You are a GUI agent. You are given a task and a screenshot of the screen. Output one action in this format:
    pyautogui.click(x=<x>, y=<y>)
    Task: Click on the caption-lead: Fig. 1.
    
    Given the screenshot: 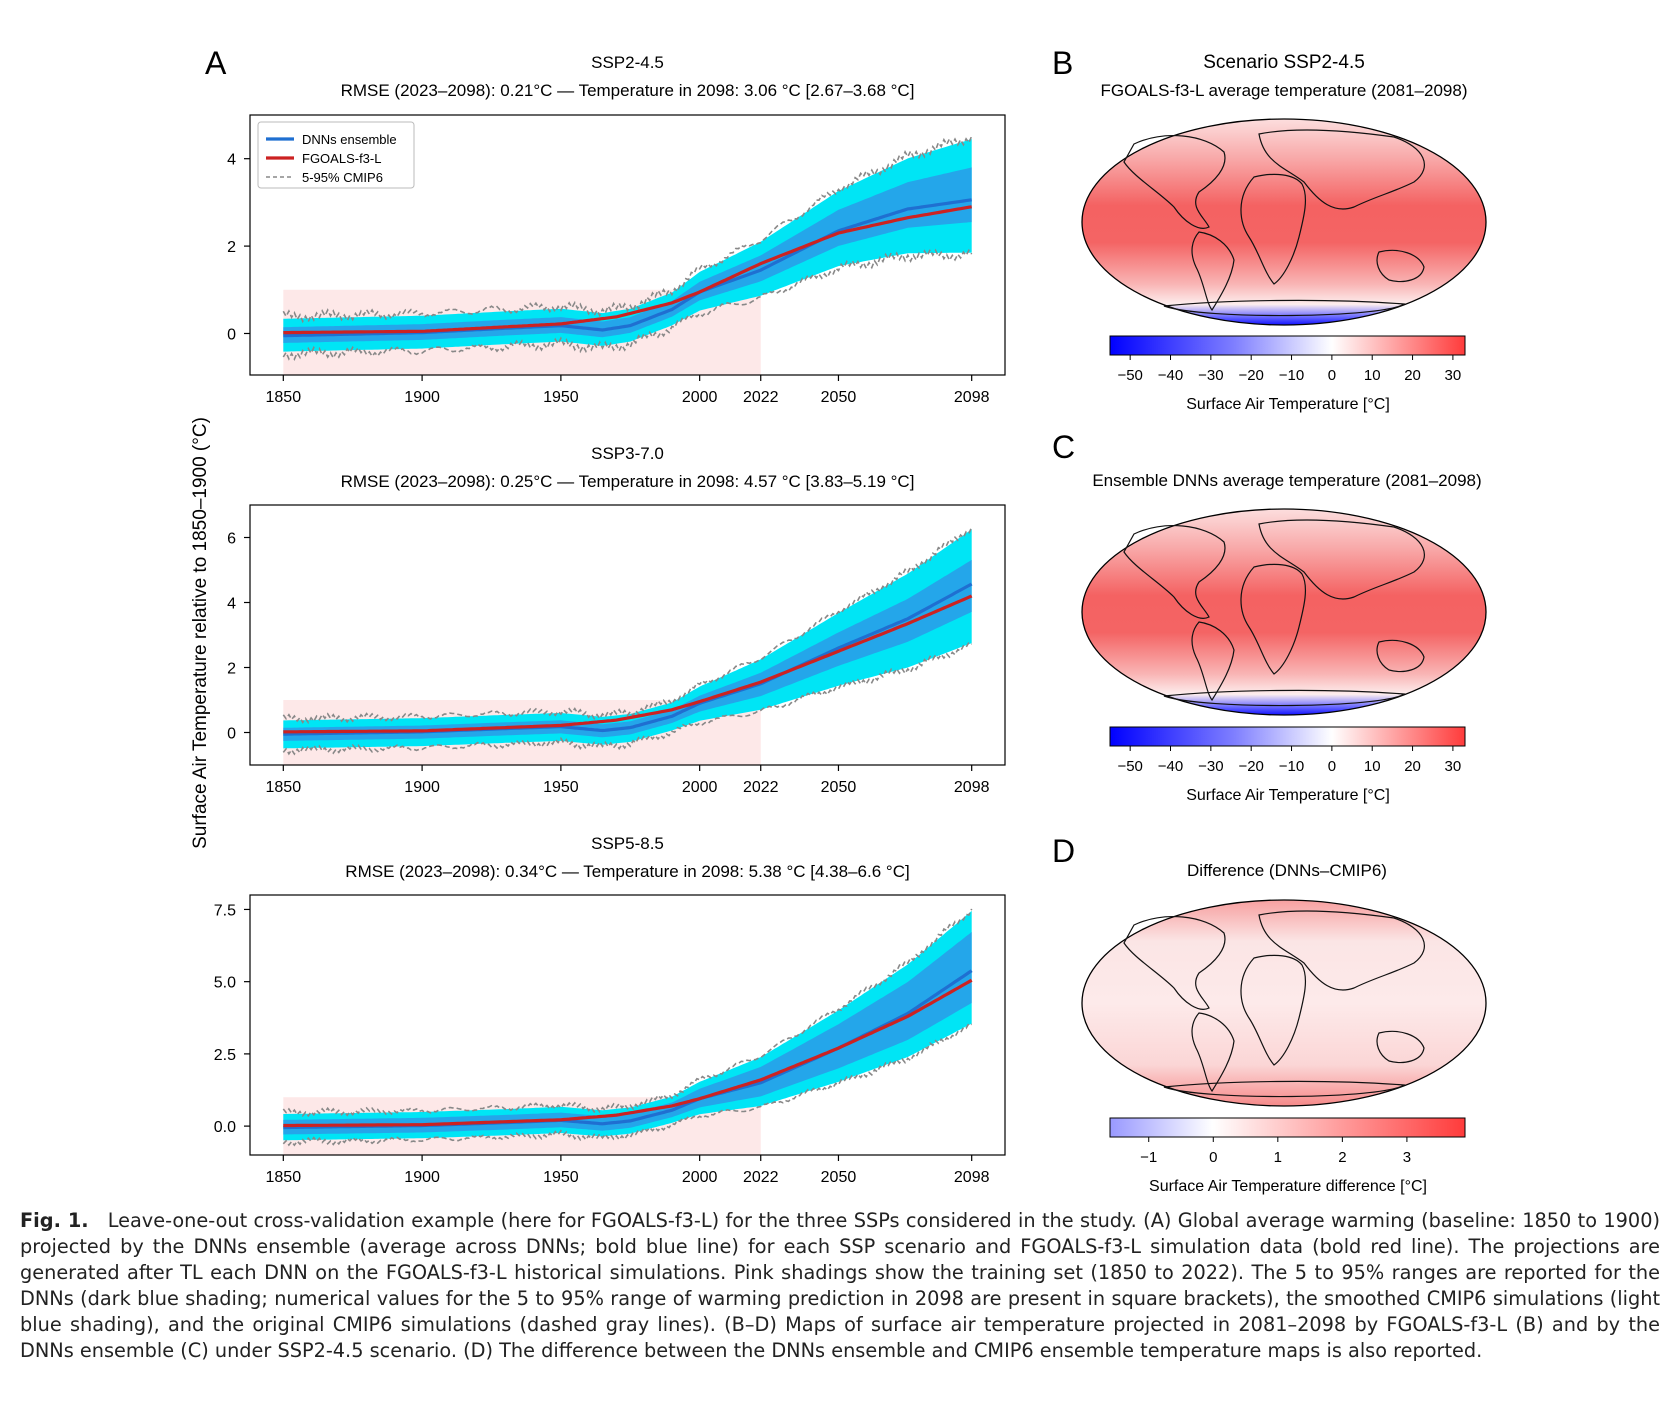 What is the action you would take?
    pyautogui.click(x=54, y=1220)
    